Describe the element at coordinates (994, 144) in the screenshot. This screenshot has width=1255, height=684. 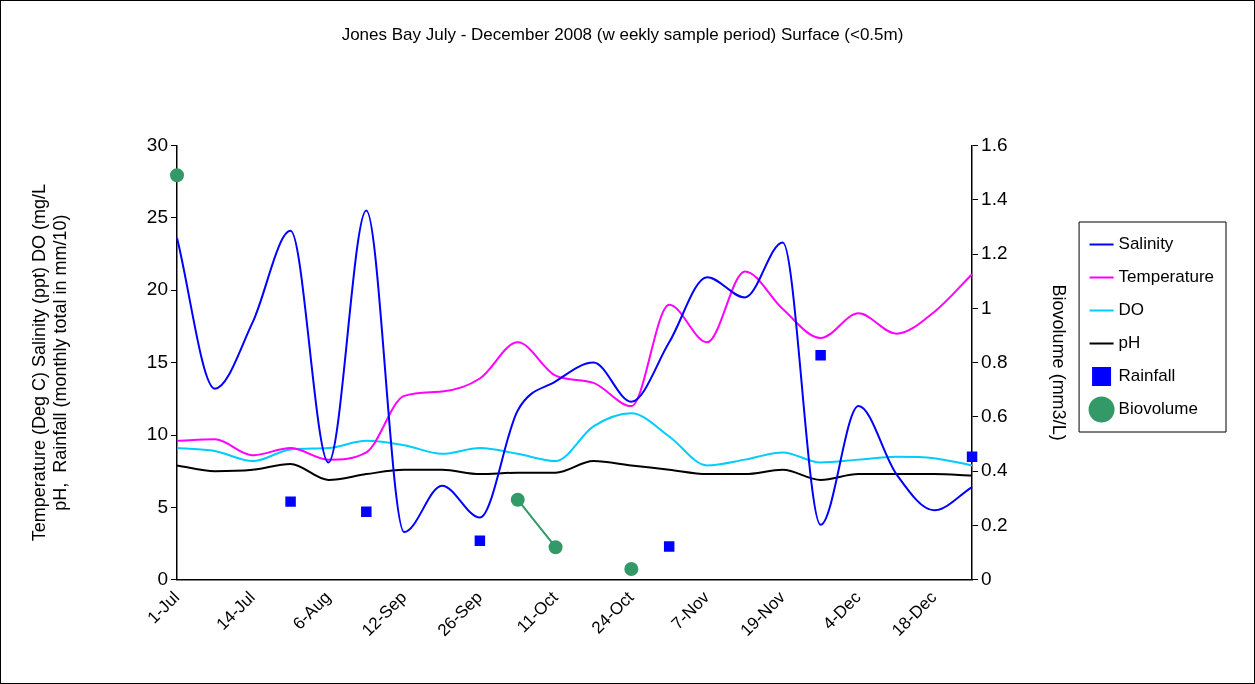
I see `y2-tick-label: 1.6` at that location.